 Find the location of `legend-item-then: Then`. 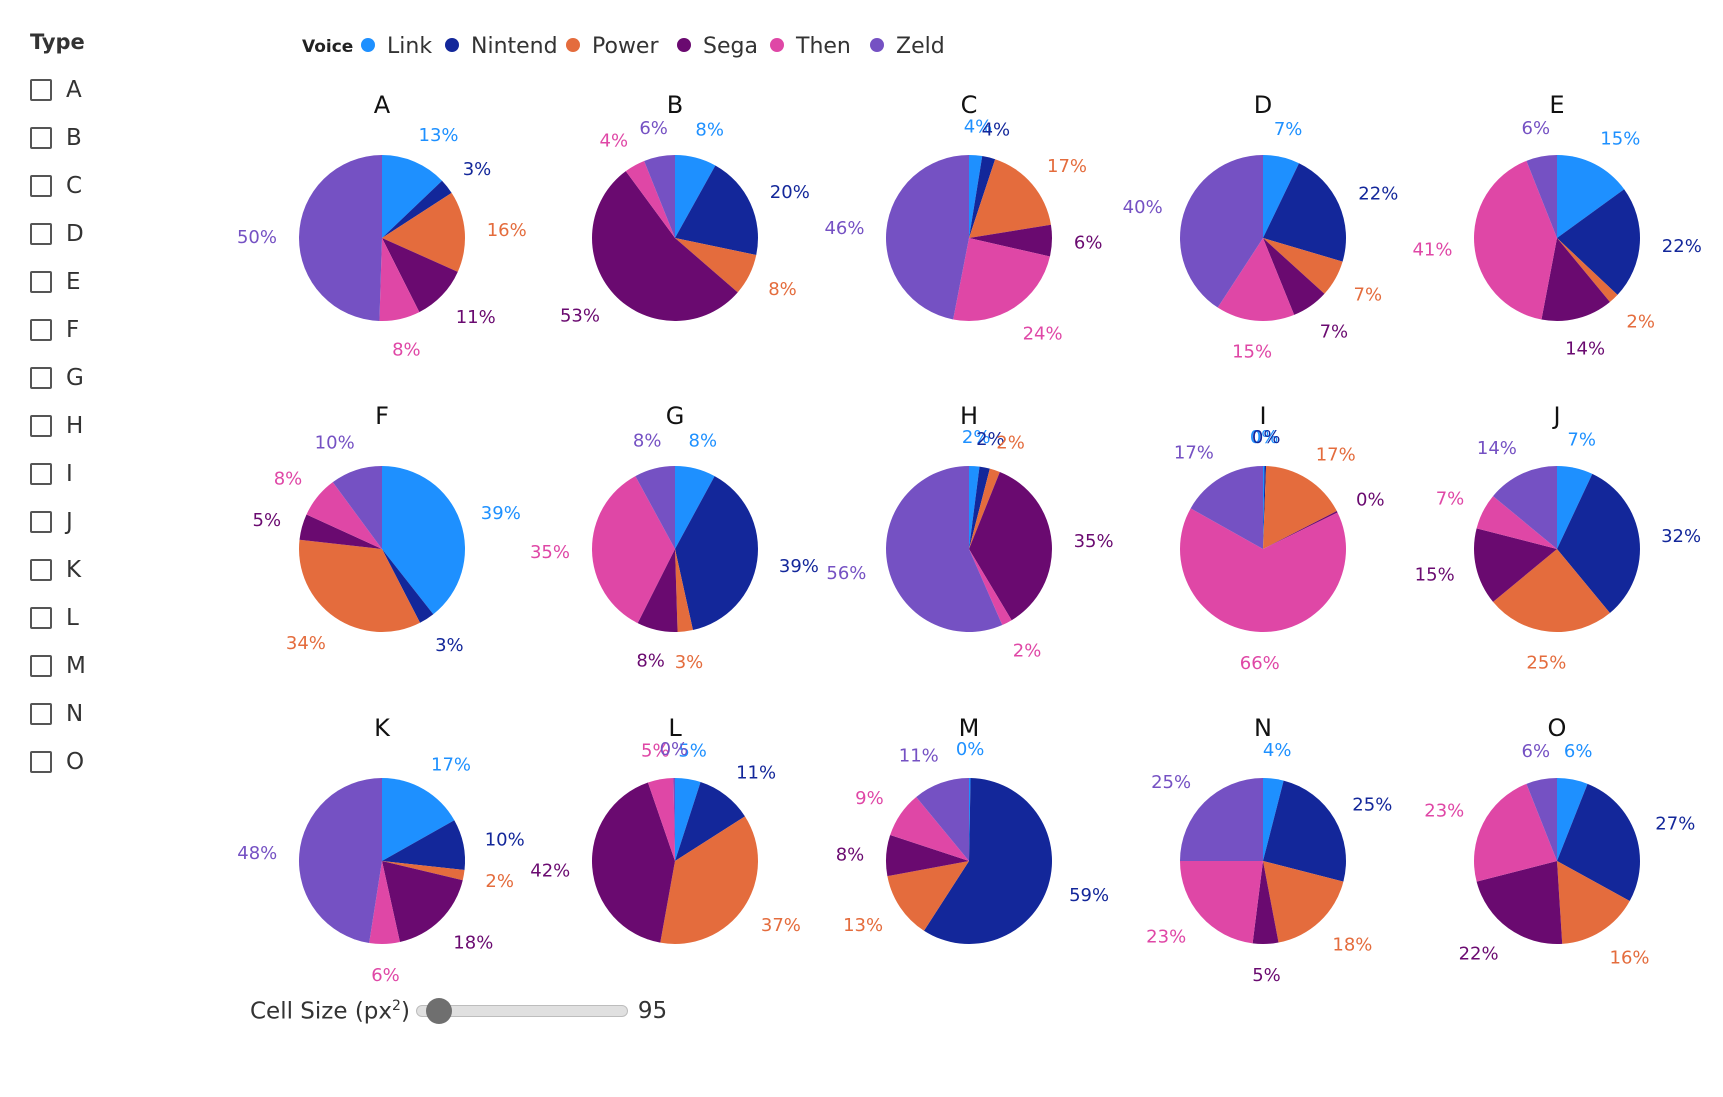

legend-item-then: Then is located at coordinates (810, 46).